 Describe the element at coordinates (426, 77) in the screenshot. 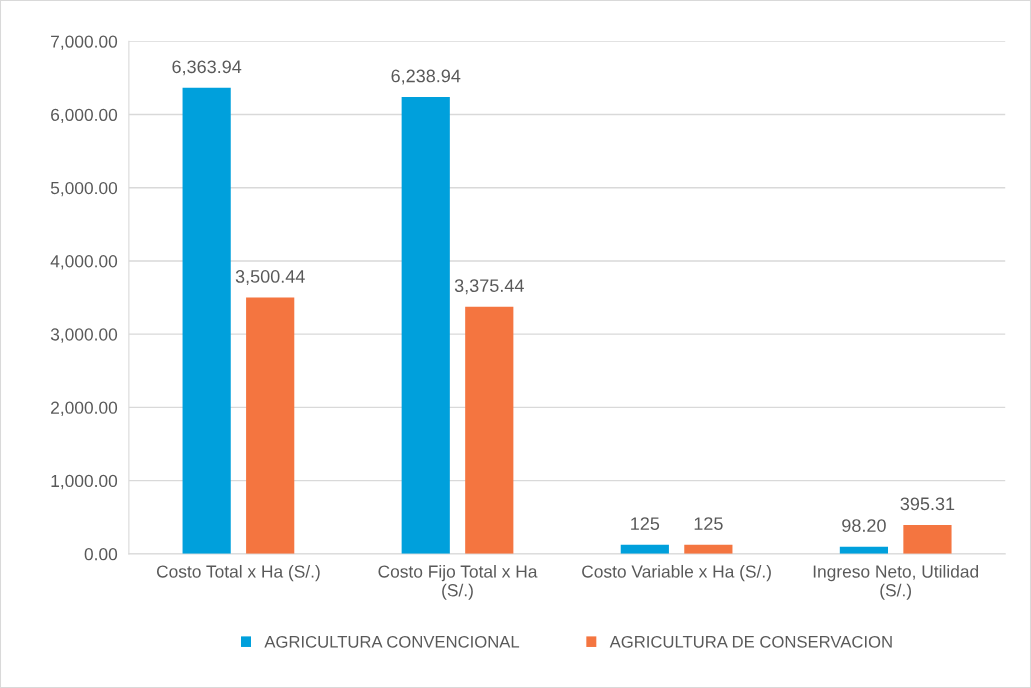

I see `data-label: 6,238.94` at that location.